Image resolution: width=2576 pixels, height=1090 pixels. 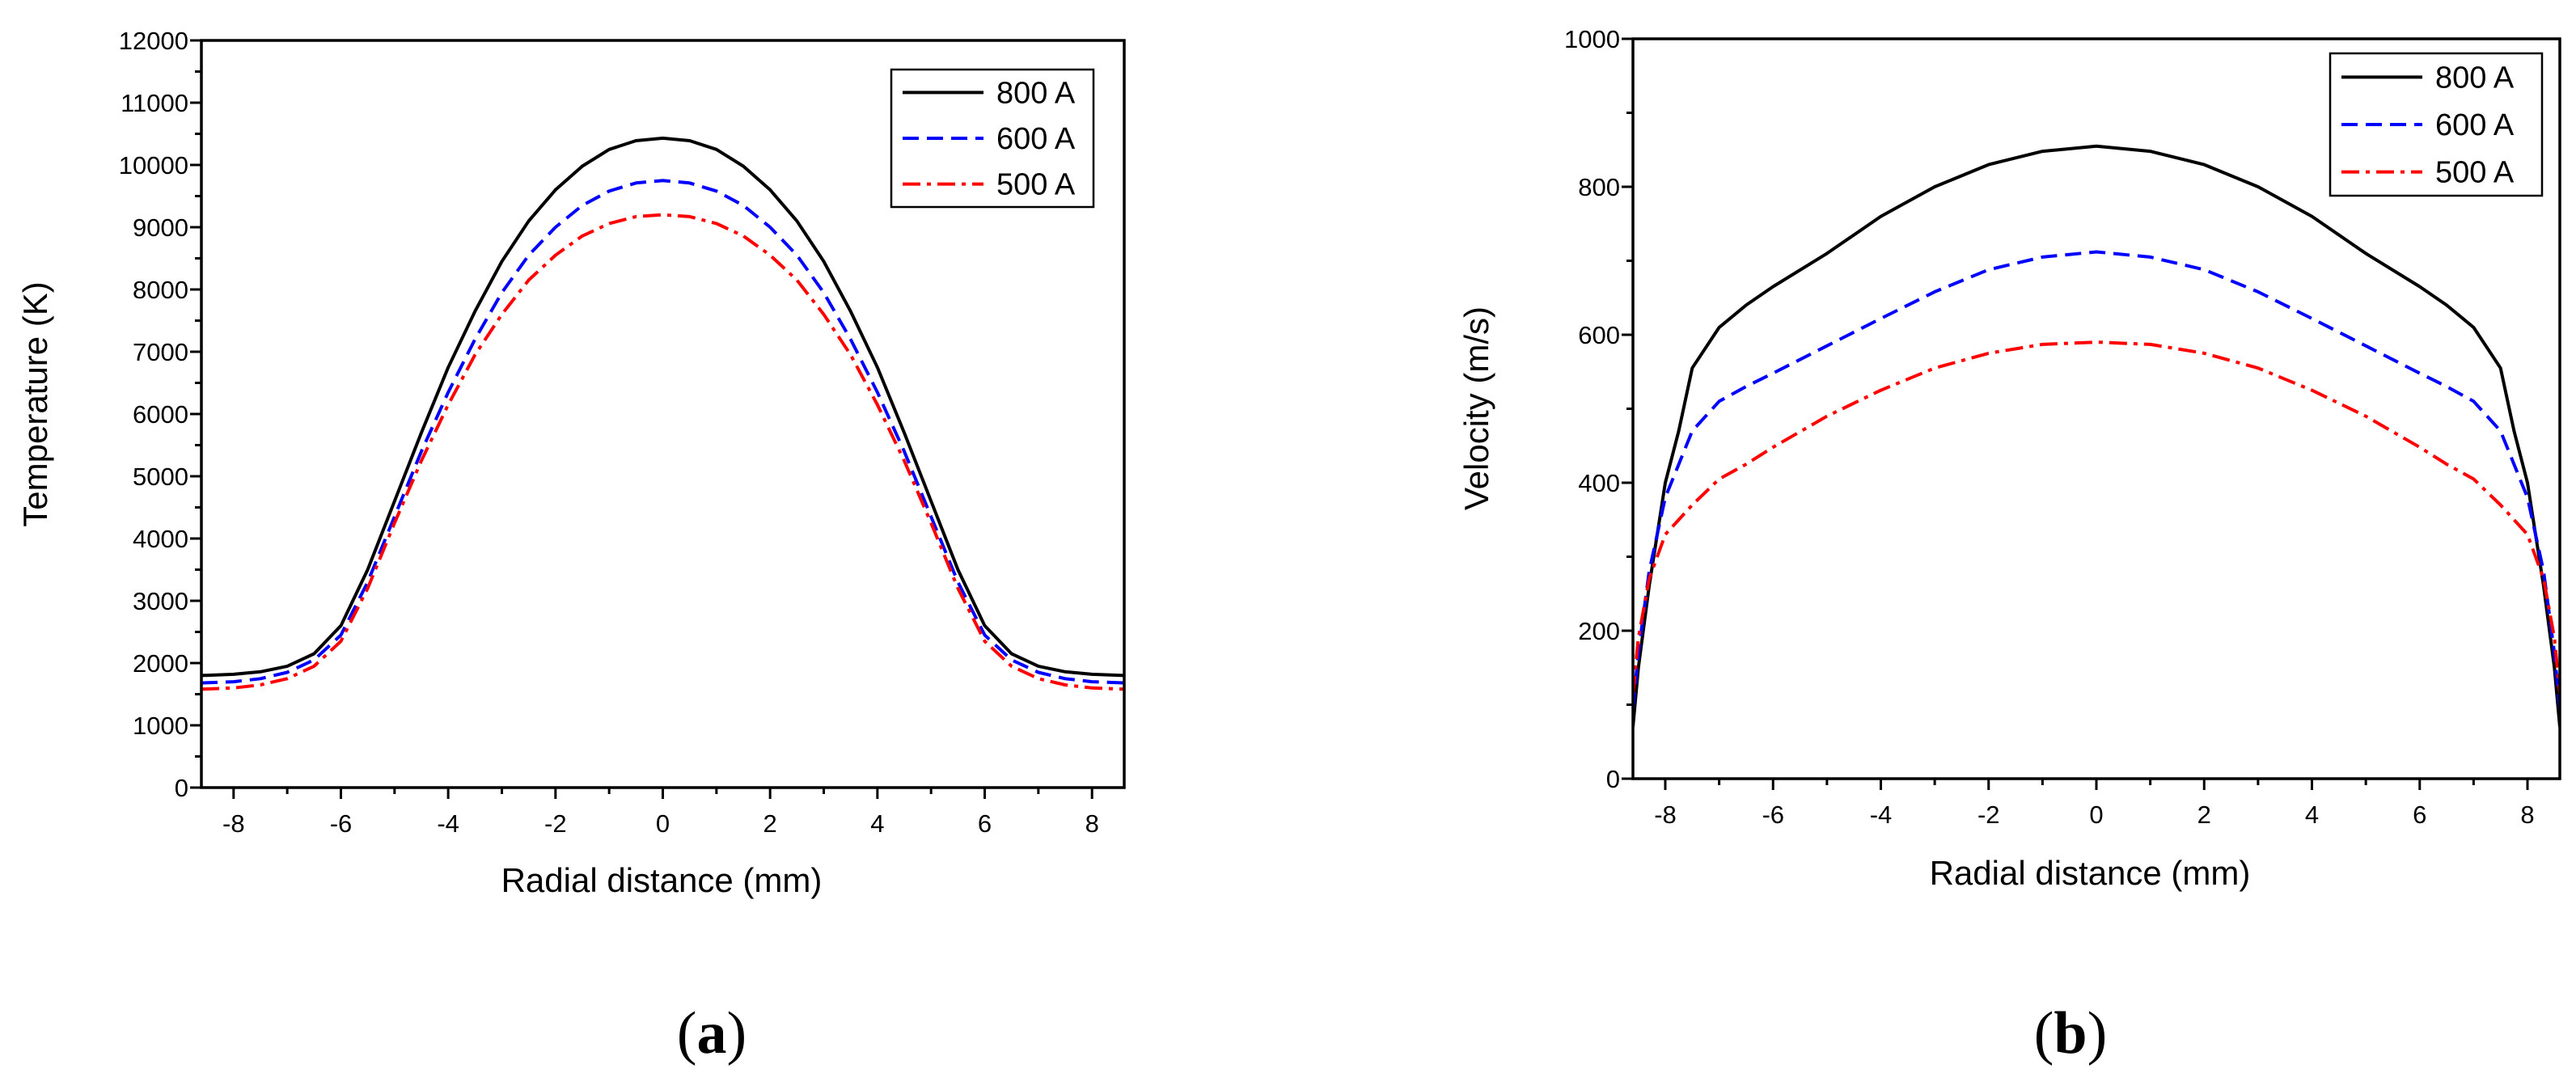 I want to click on x-tick-label-a: -2, so click(x=556, y=823).